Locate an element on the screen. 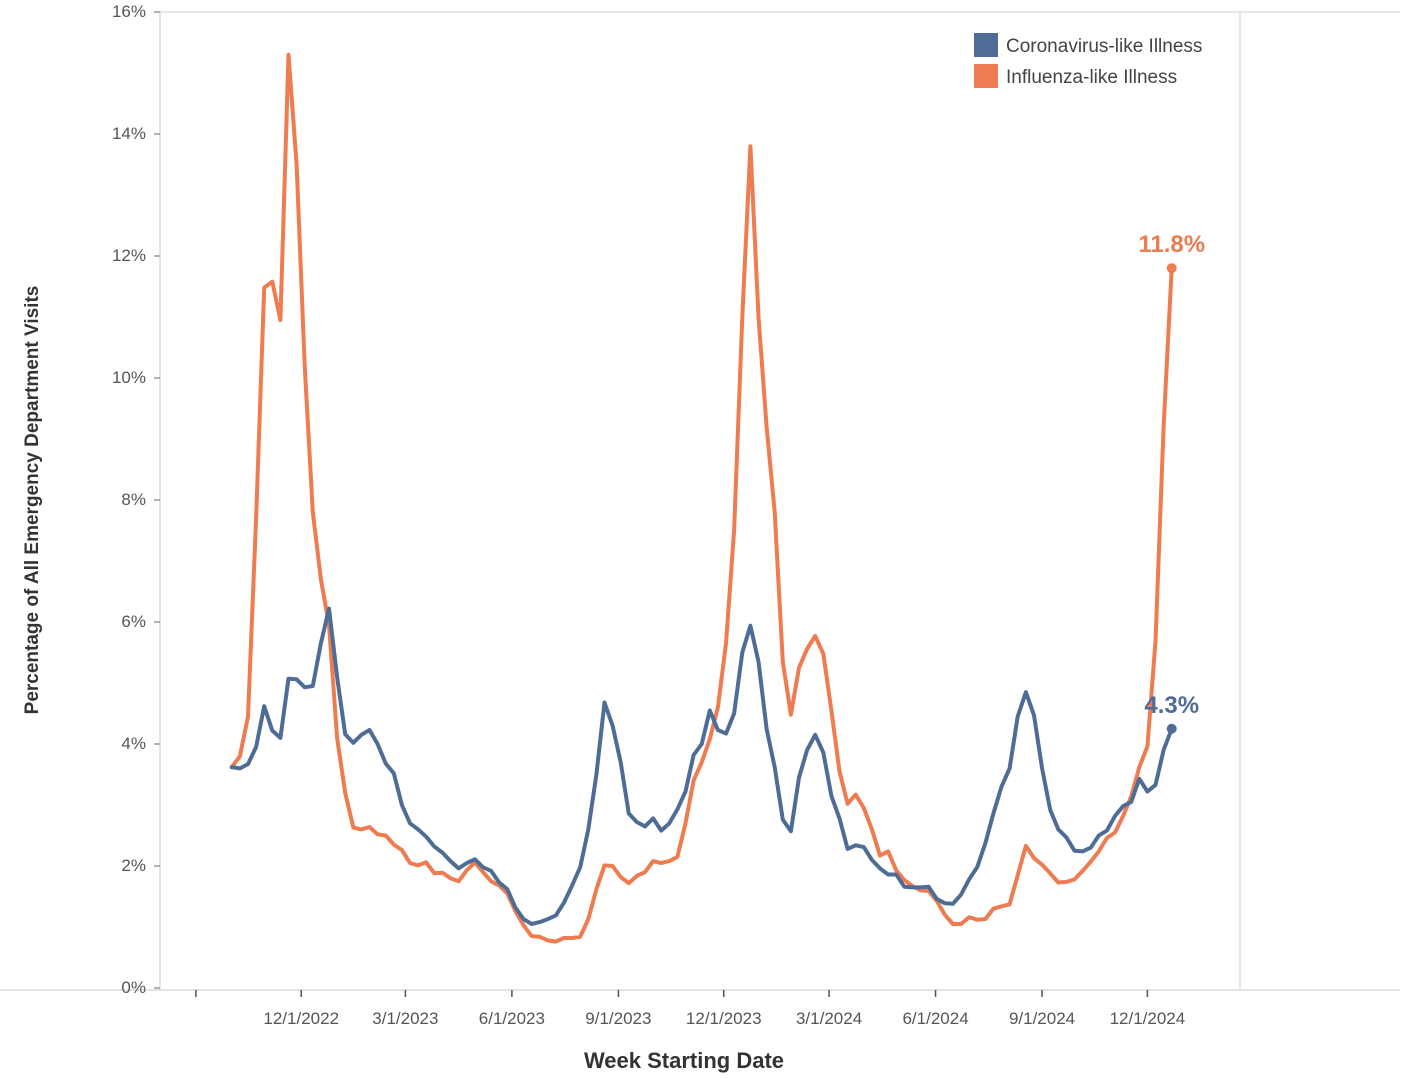 The image size is (1406, 1079). x-tick-label: 6/1/2023 is located at coordinates (512, 1018).